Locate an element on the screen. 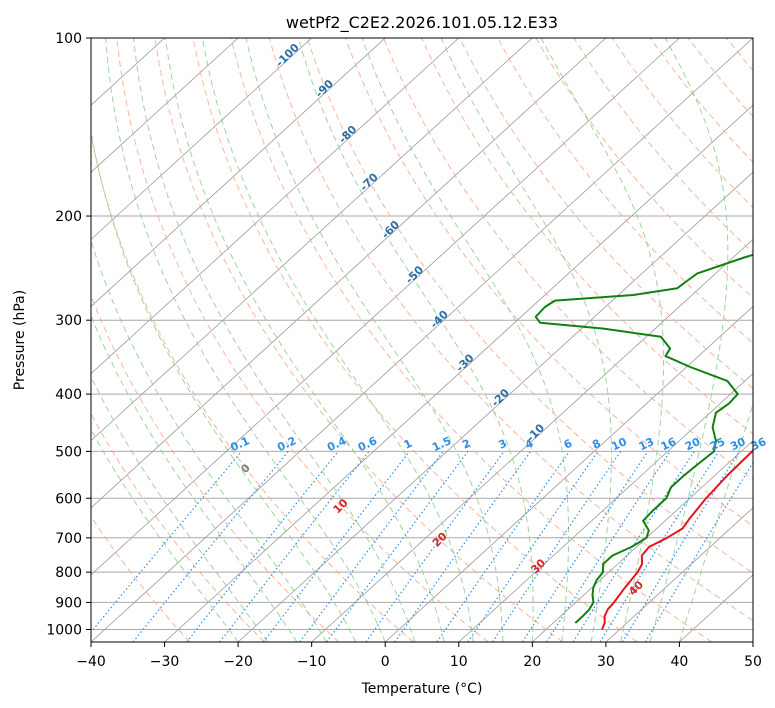 This screenshot has width=775, height=708. x-tick-label: 30 is located at coordinates (606, 662).